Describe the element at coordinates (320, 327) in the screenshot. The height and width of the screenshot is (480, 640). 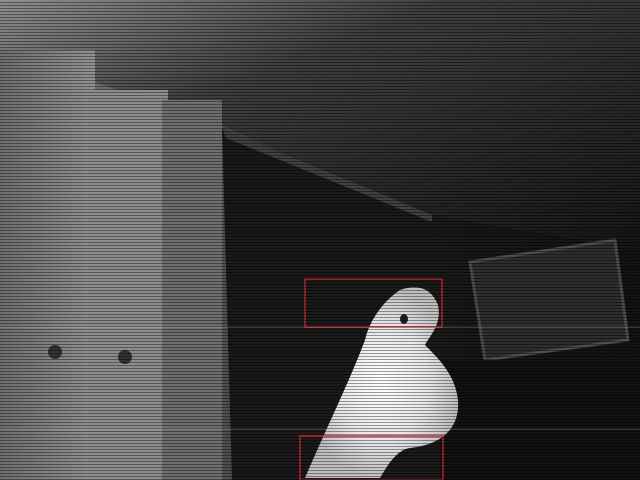
I see `tracking-band-upper` at that location.